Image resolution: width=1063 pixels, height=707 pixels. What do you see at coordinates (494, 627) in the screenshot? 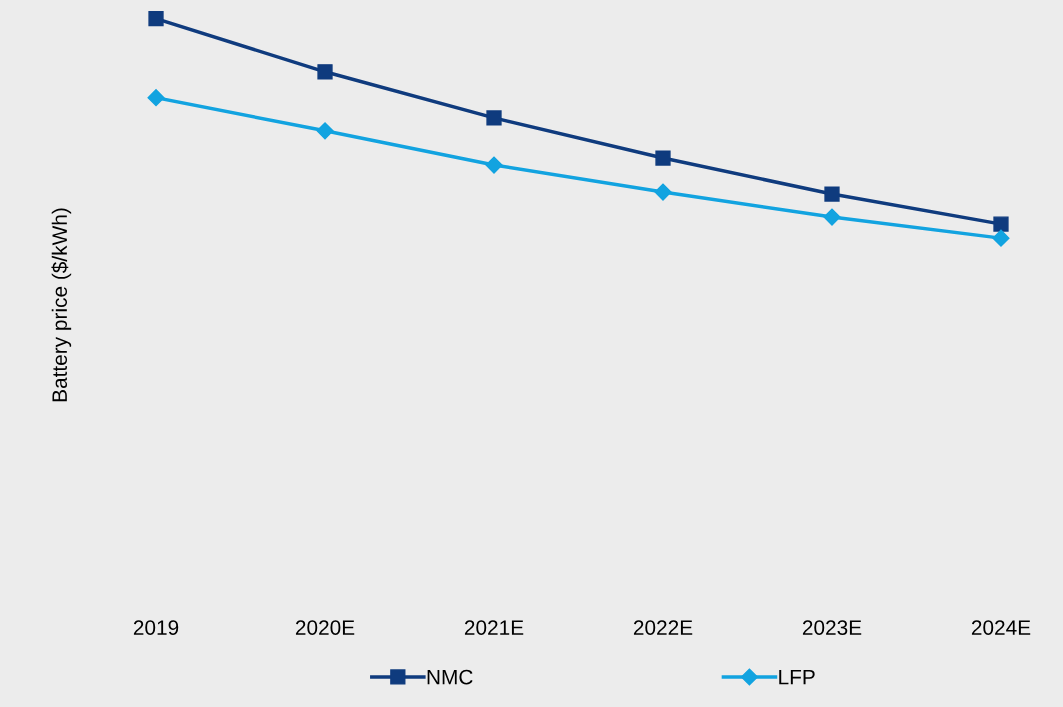
I see `x-tick-label: 2021E` at bounding box center [494, 627].